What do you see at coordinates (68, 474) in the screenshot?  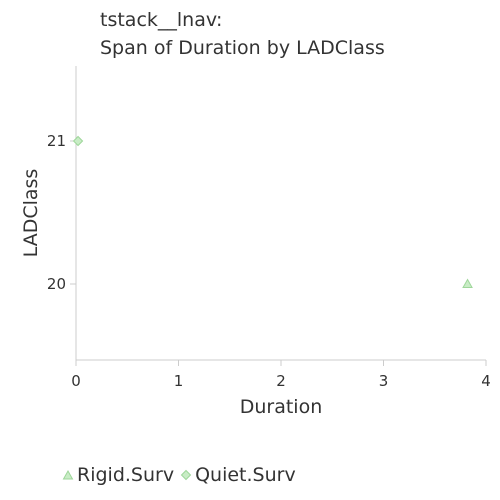 I see `triangle-marker-icon` at bounding box center [68, 474].